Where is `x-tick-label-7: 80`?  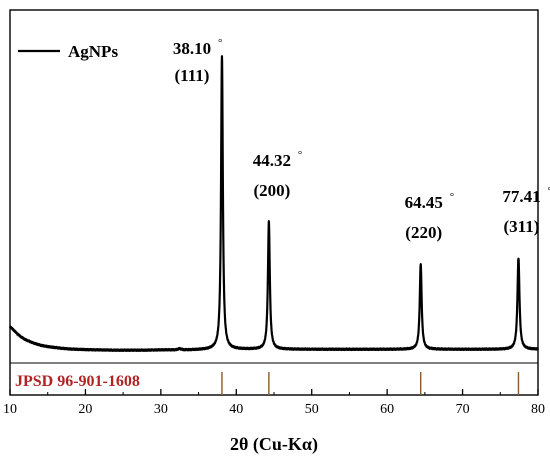 x-tick-label-7: 80 is located at coordinates (538, 409).